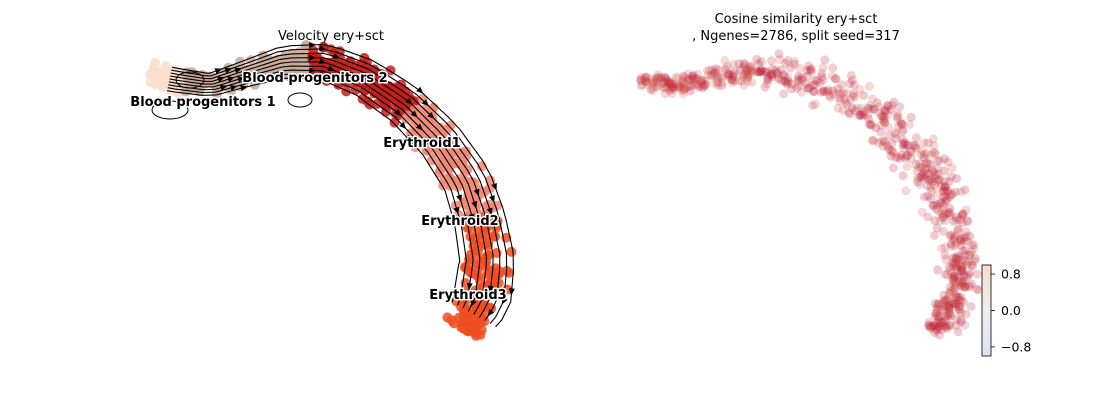 This screenshot has height=400, width=1100. I want to click on streamline-loop, so click(170, 110).